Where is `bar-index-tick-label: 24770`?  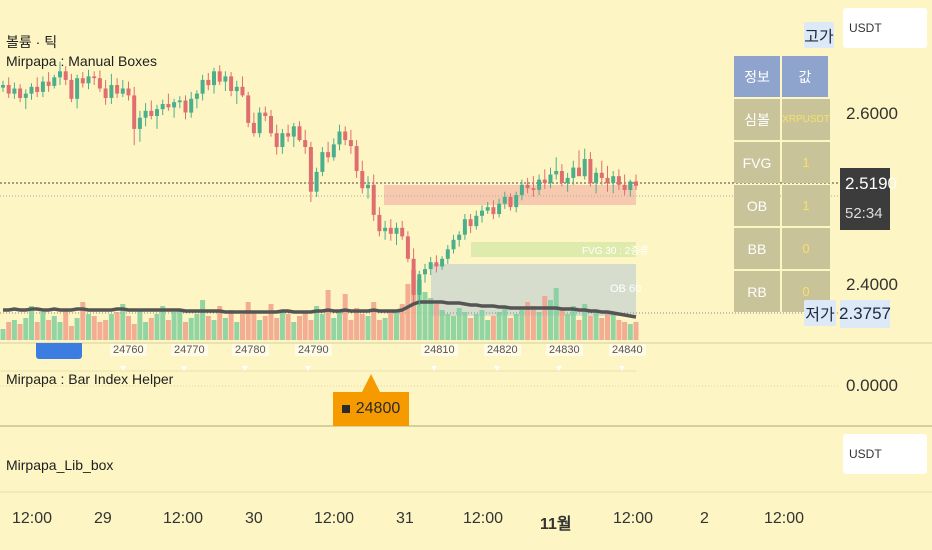 bar-index-tick-label: 24770 is located at coordinates (189, 350).